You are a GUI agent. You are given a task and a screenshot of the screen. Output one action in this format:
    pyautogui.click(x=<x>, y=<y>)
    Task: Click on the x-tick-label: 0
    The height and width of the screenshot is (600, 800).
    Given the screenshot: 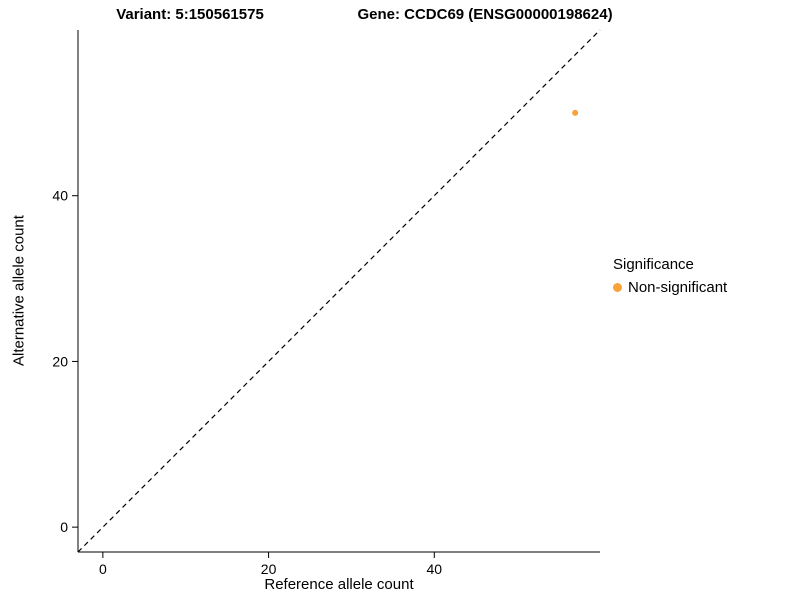 What is the action you would take?
    pyautogui.click(x=103, y=569)
    